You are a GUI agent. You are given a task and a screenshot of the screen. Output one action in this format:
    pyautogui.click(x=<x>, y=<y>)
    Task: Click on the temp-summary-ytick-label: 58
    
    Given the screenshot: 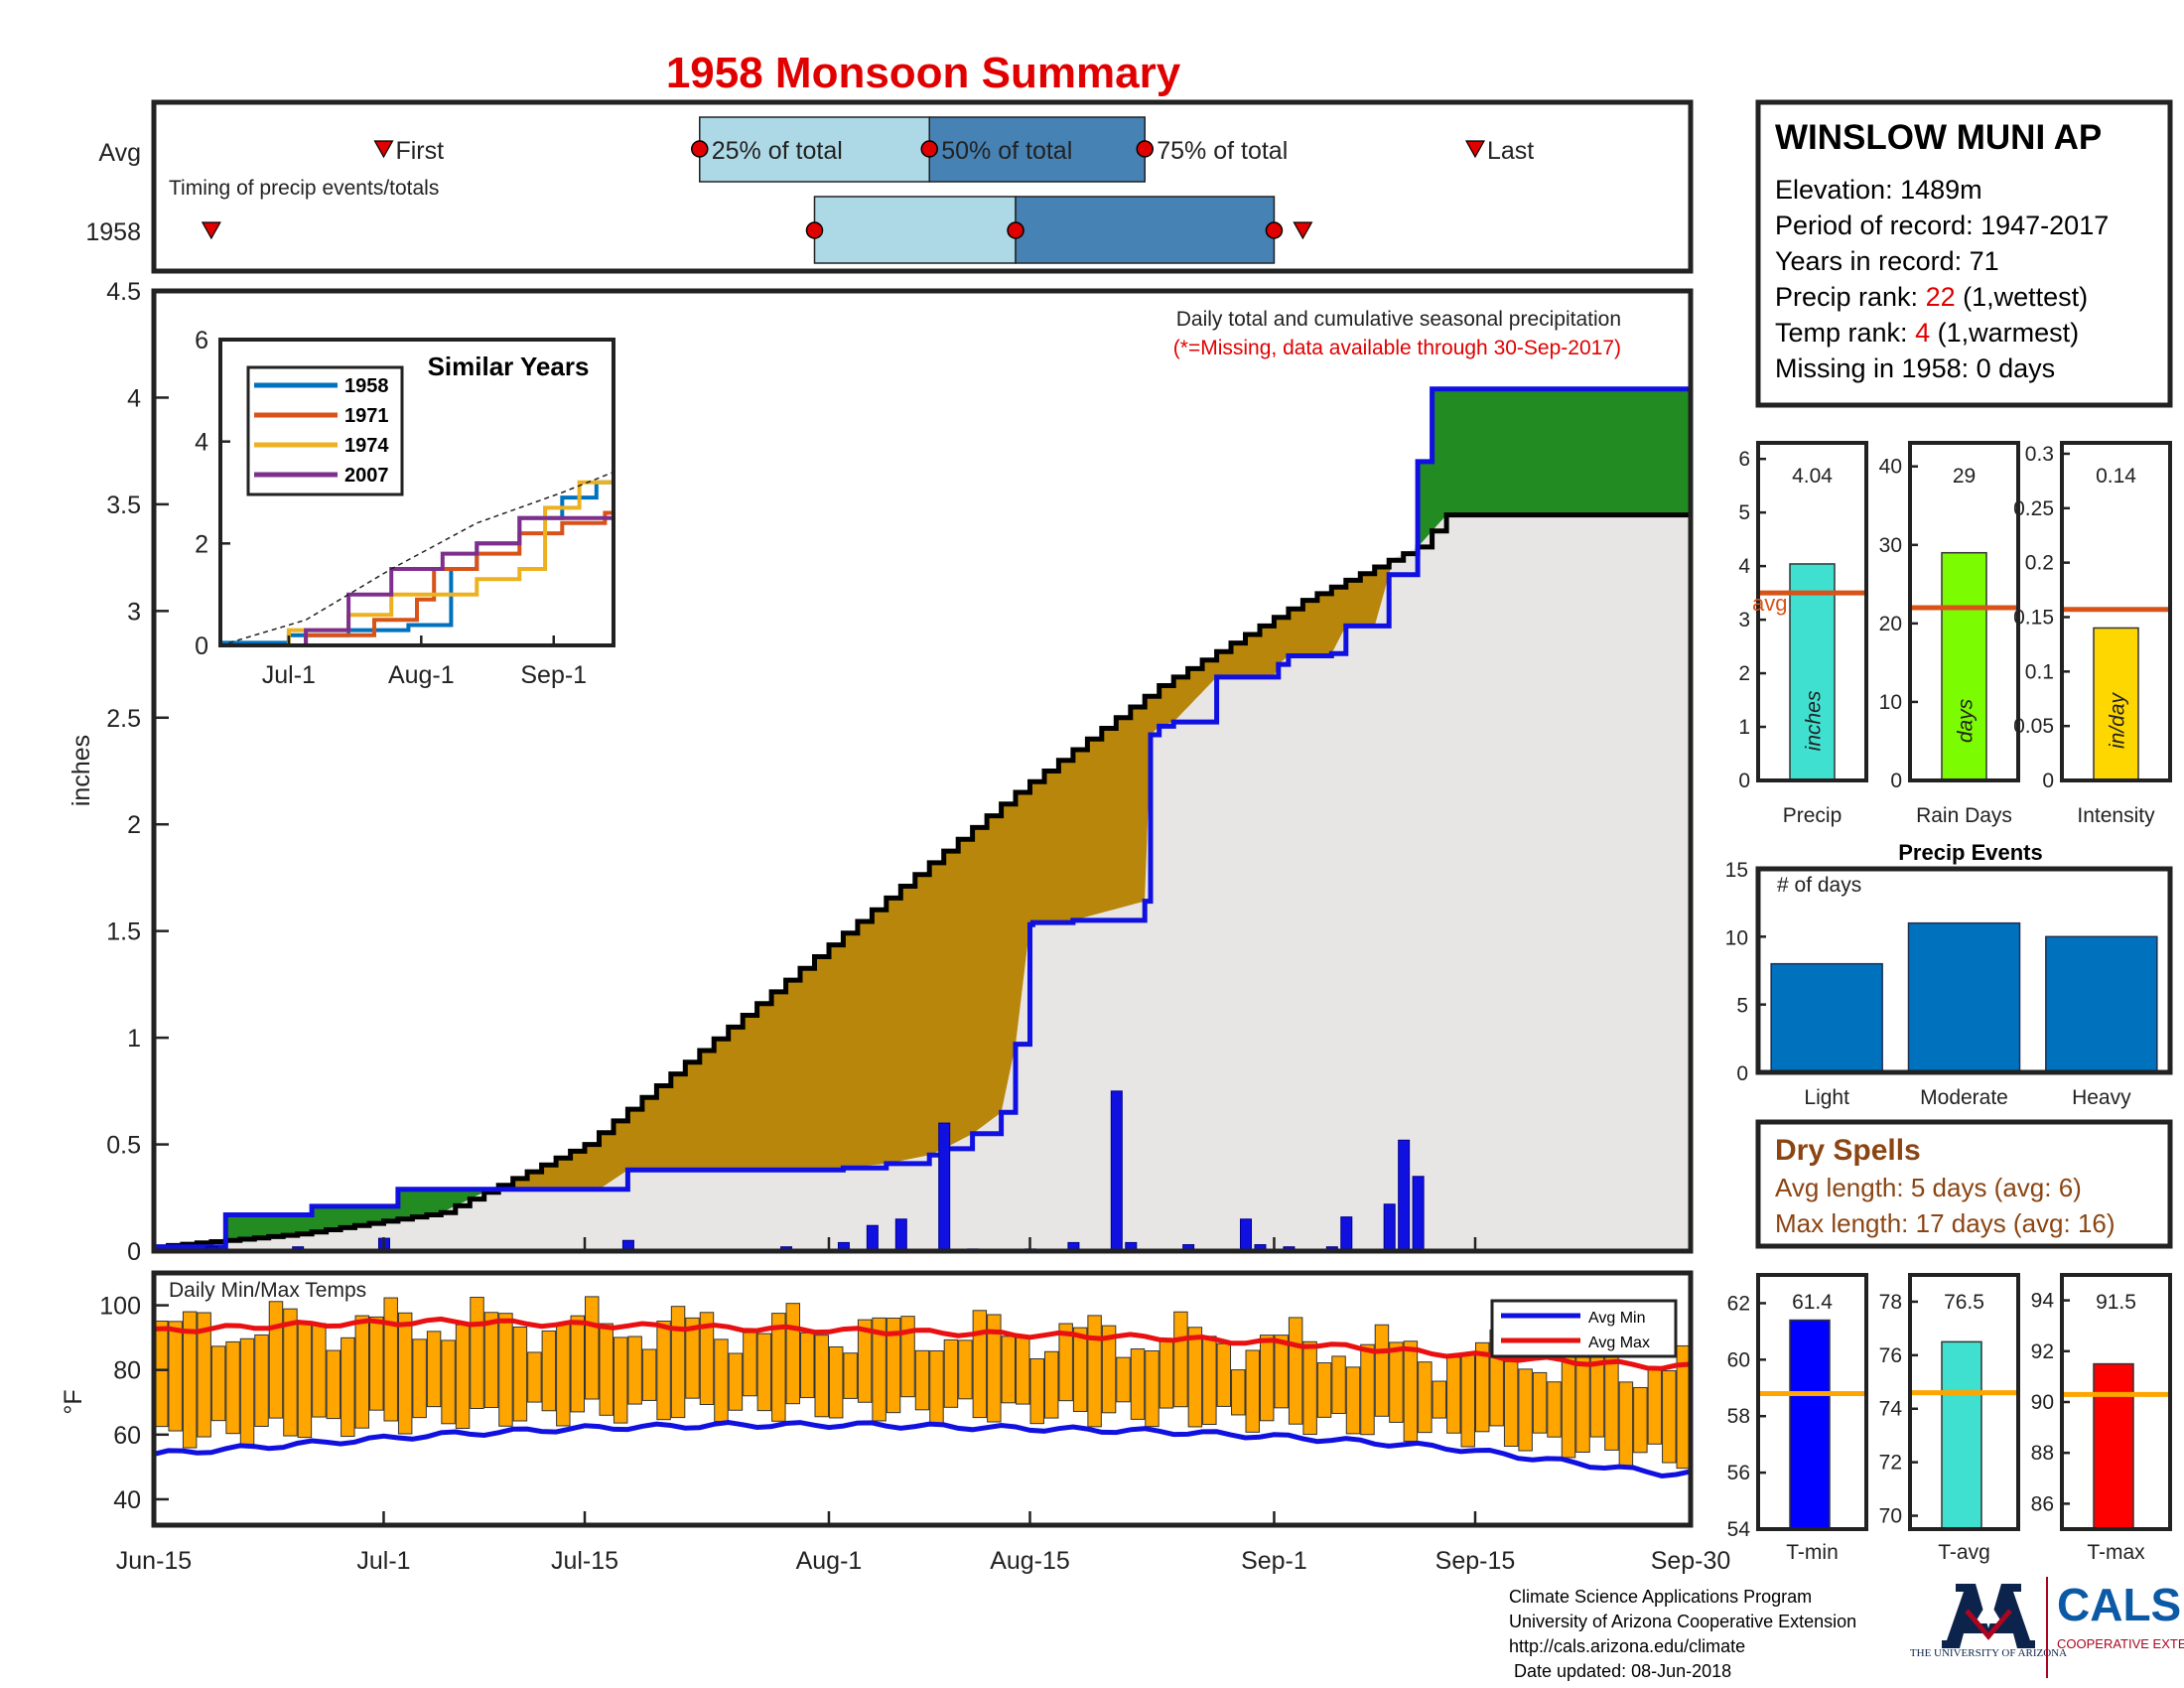 What is the action you would take?
    pyautogui.click(x=1738, y=1416)
    